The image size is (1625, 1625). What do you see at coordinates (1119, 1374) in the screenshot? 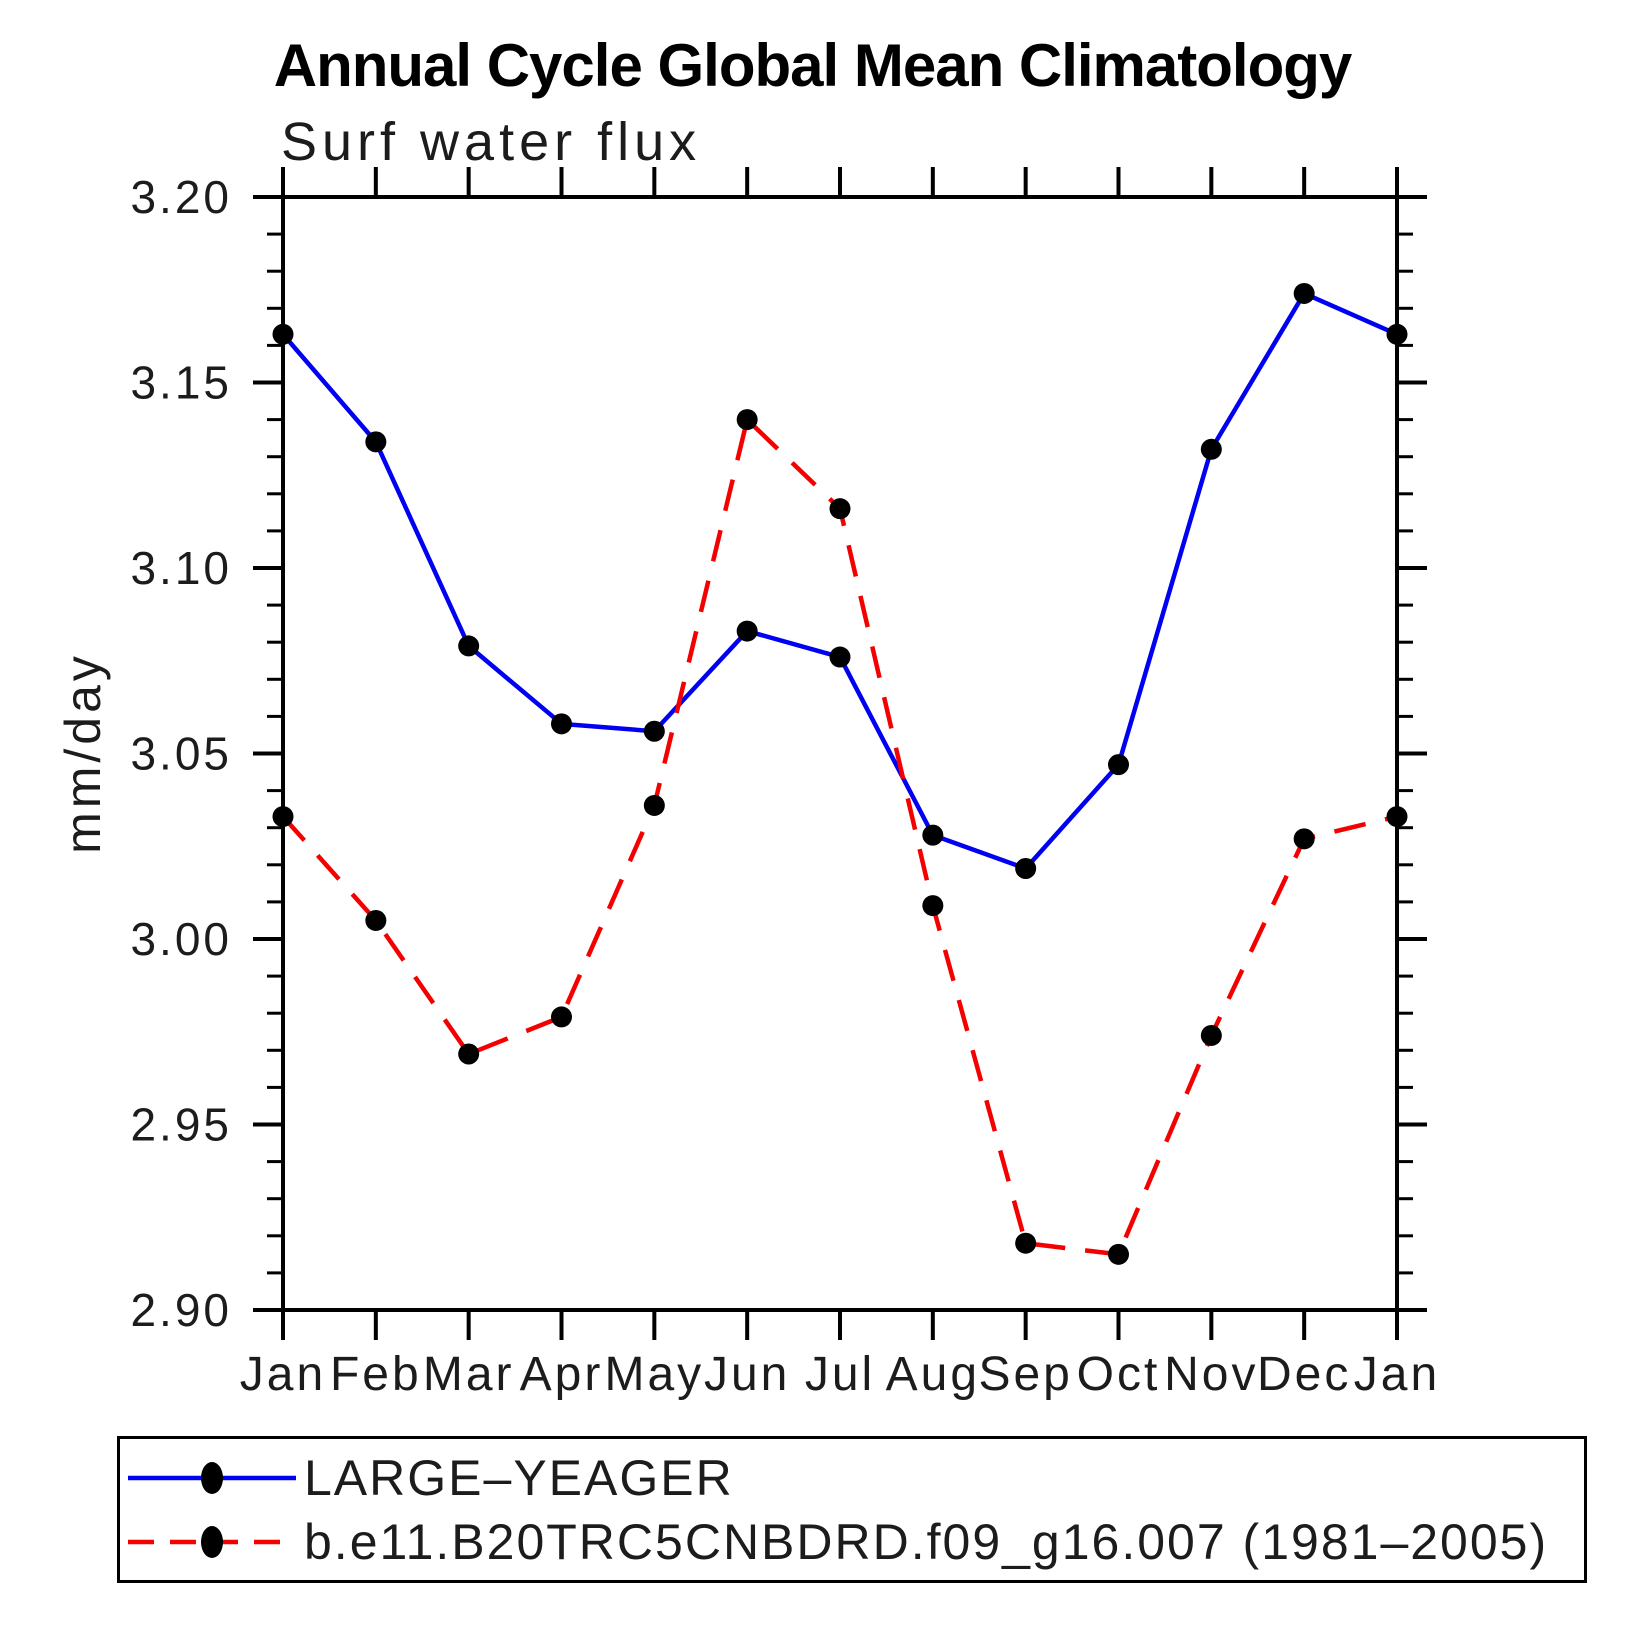
I see `x-tick-label: Oct` at bounding box center [1119, 1374].